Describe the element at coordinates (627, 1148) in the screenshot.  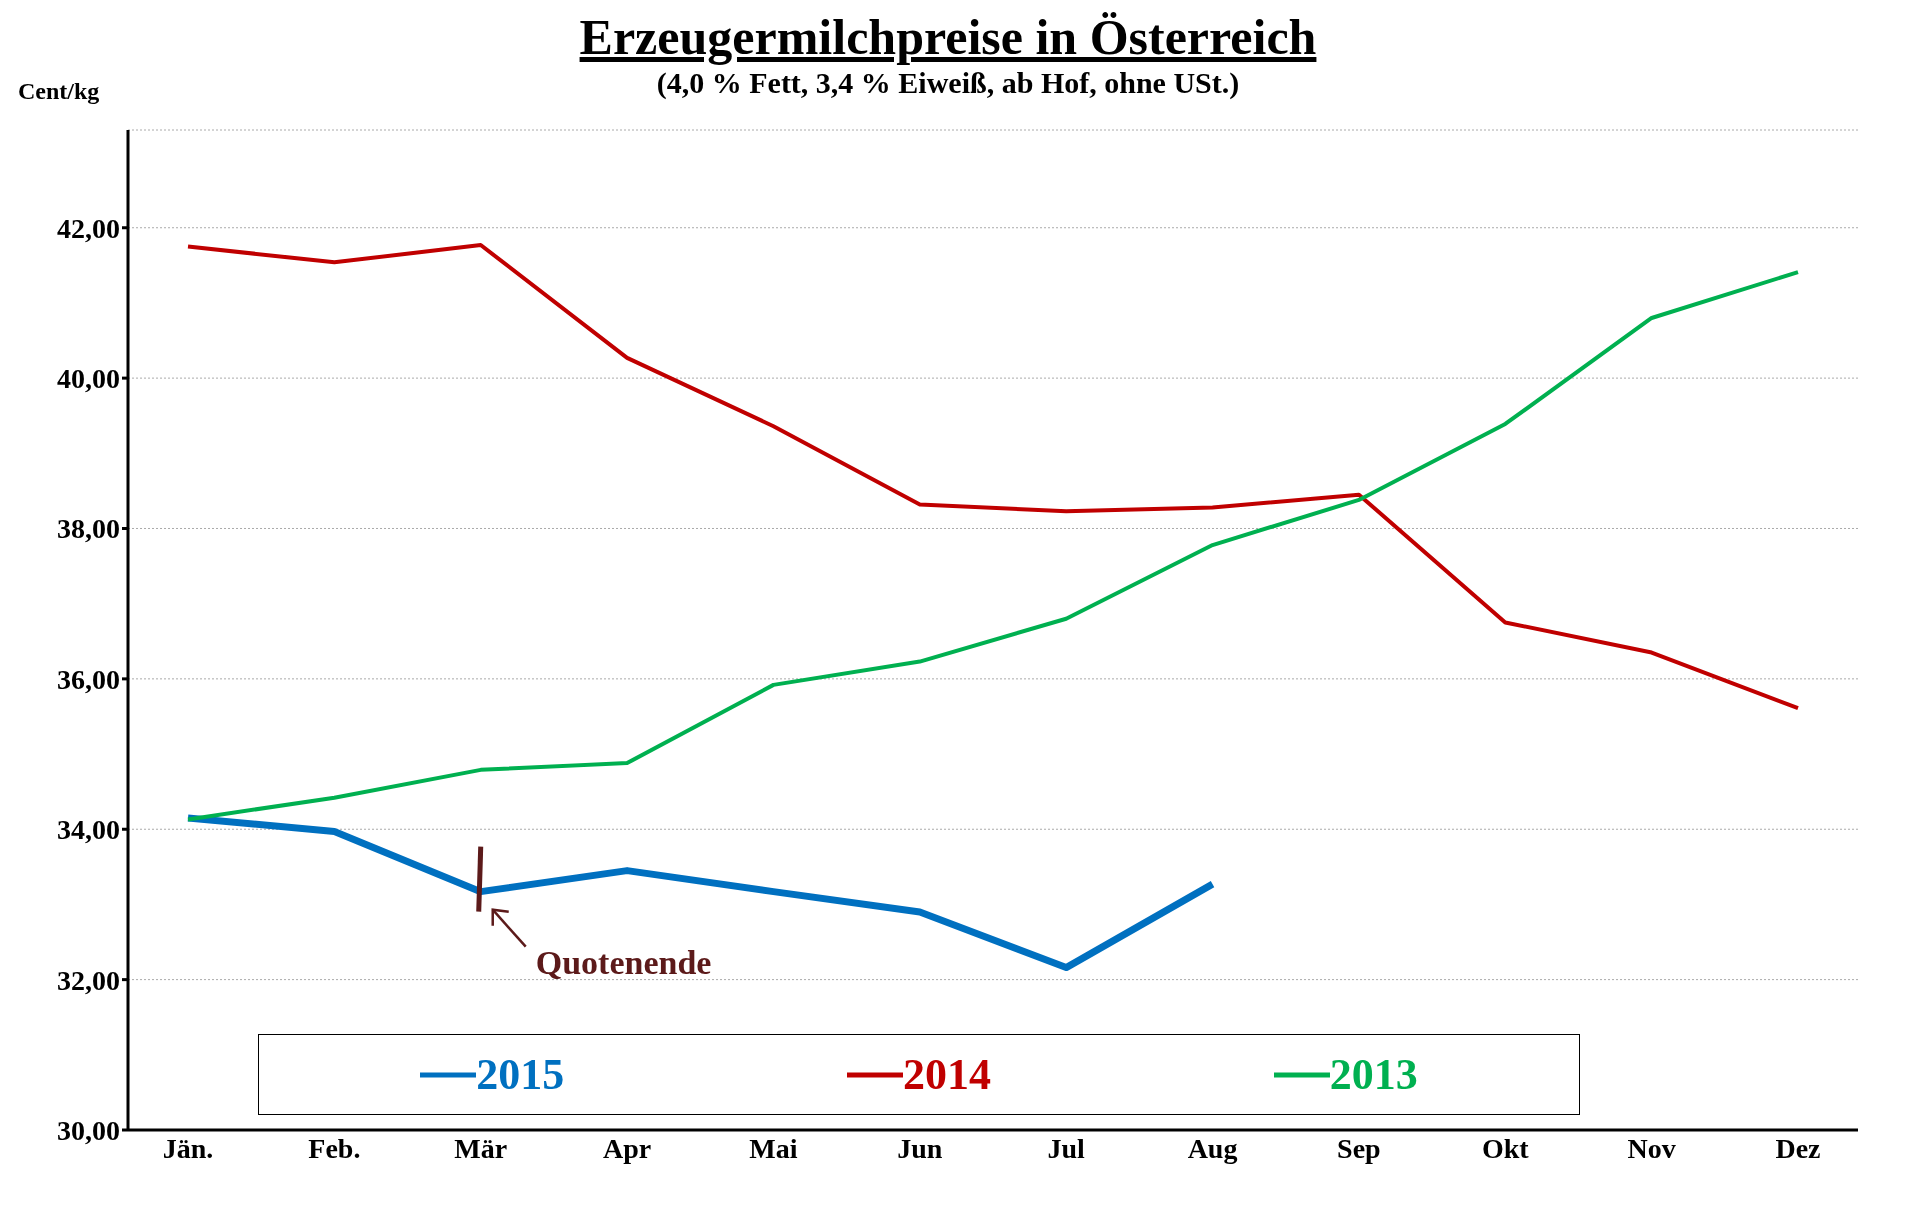
I see `x-tick-label: Apr` at that location.